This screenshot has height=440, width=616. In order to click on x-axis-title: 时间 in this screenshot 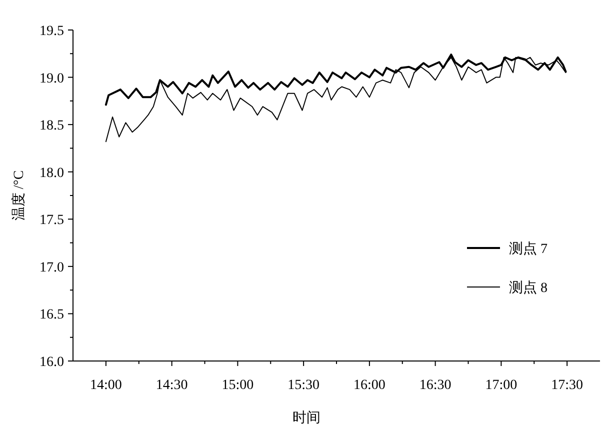, I will do `click(306, 418)`.